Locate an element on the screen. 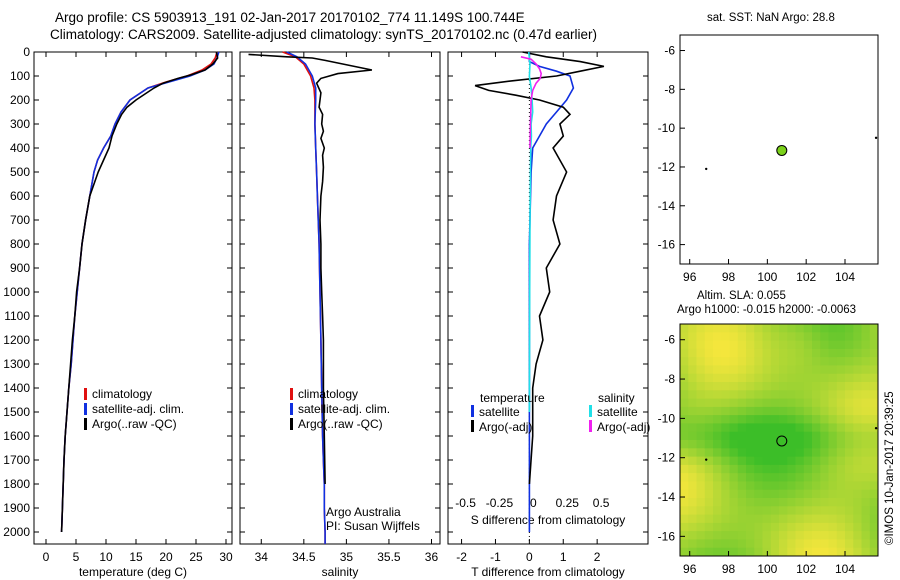  x-tick-label: 96 is located at coordinates (690, 277).